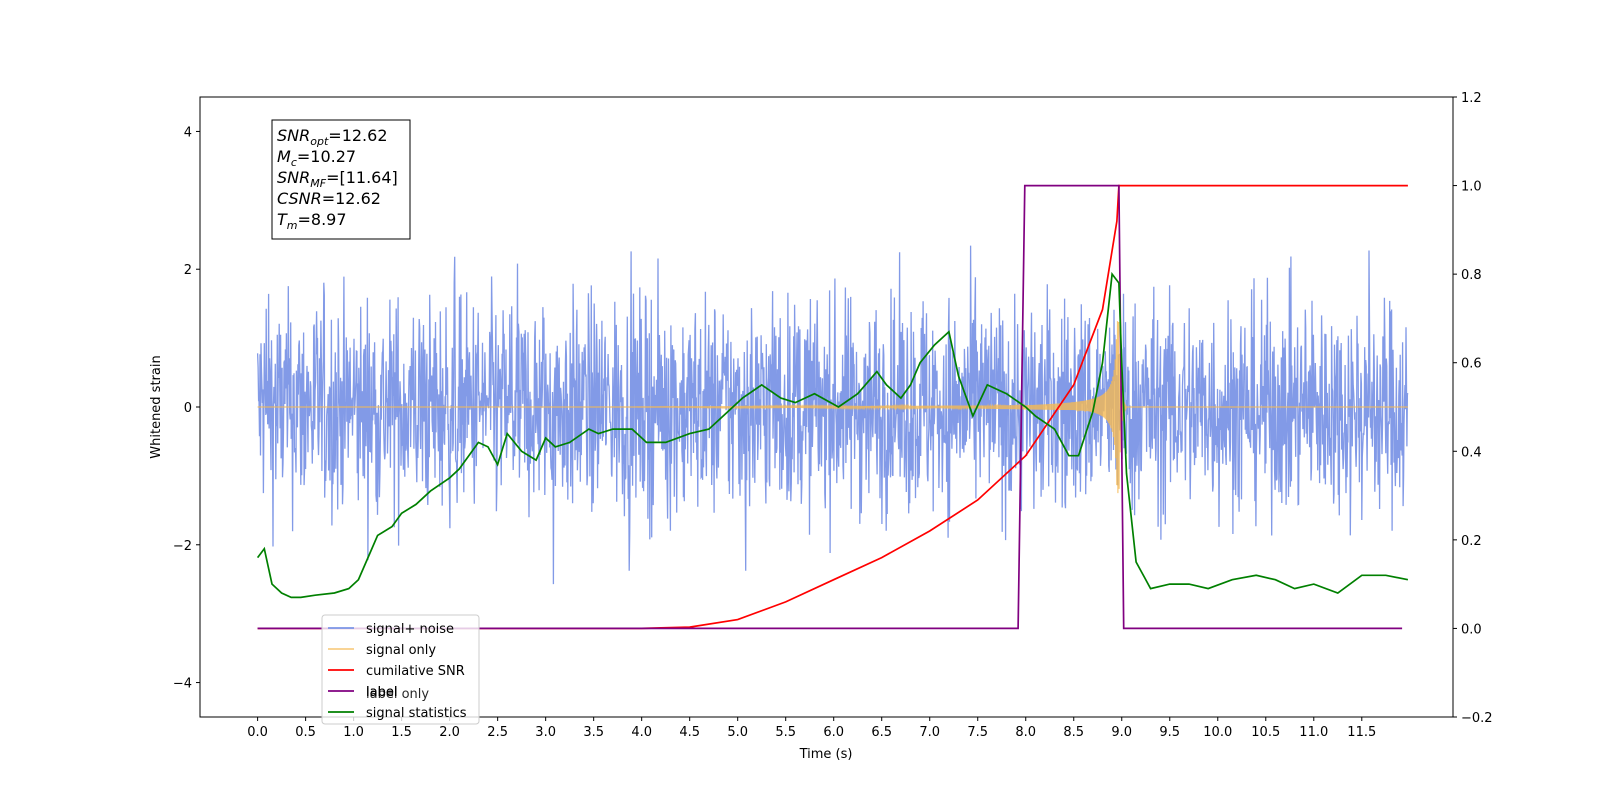  What do you see at coordinates (319, 141) in the screenshot?
I see `annotation-subscript: opt` at bounding box center [319, 141].